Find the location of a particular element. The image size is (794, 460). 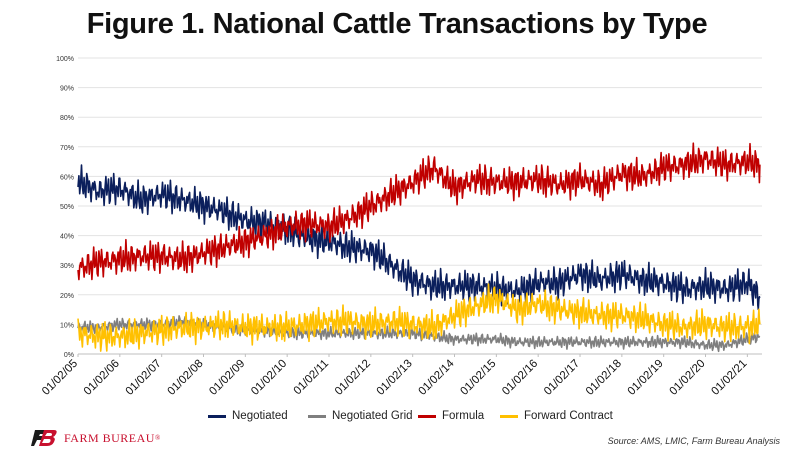

legend-label: Forward Contract is located at coordinates (568, 416).